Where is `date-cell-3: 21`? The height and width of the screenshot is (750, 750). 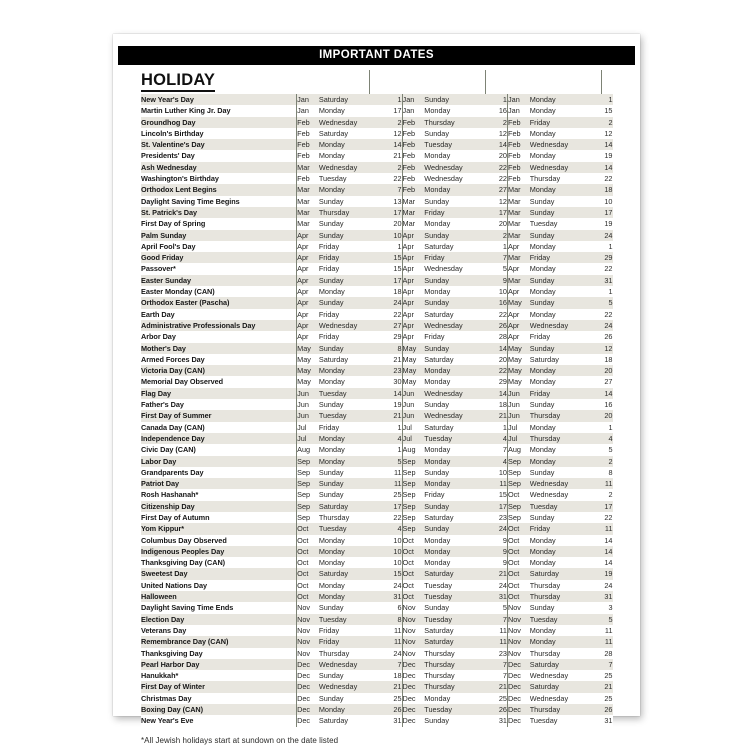 date-cell-3: 21 is located at coordinates (600, 687).